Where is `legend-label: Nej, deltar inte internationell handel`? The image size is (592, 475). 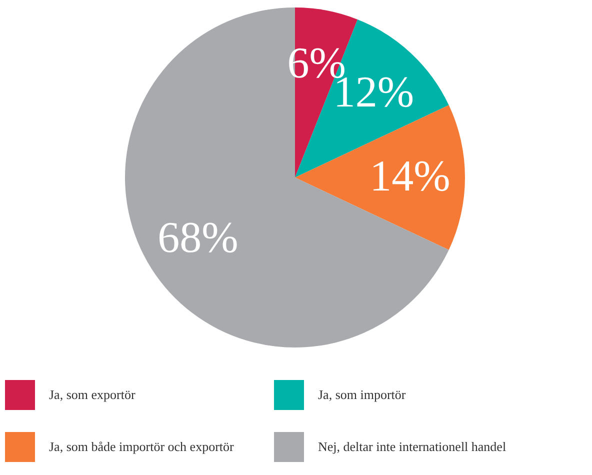
legend-label: Nej, deltar inte internationell handel is located at coordinates (412, 446).